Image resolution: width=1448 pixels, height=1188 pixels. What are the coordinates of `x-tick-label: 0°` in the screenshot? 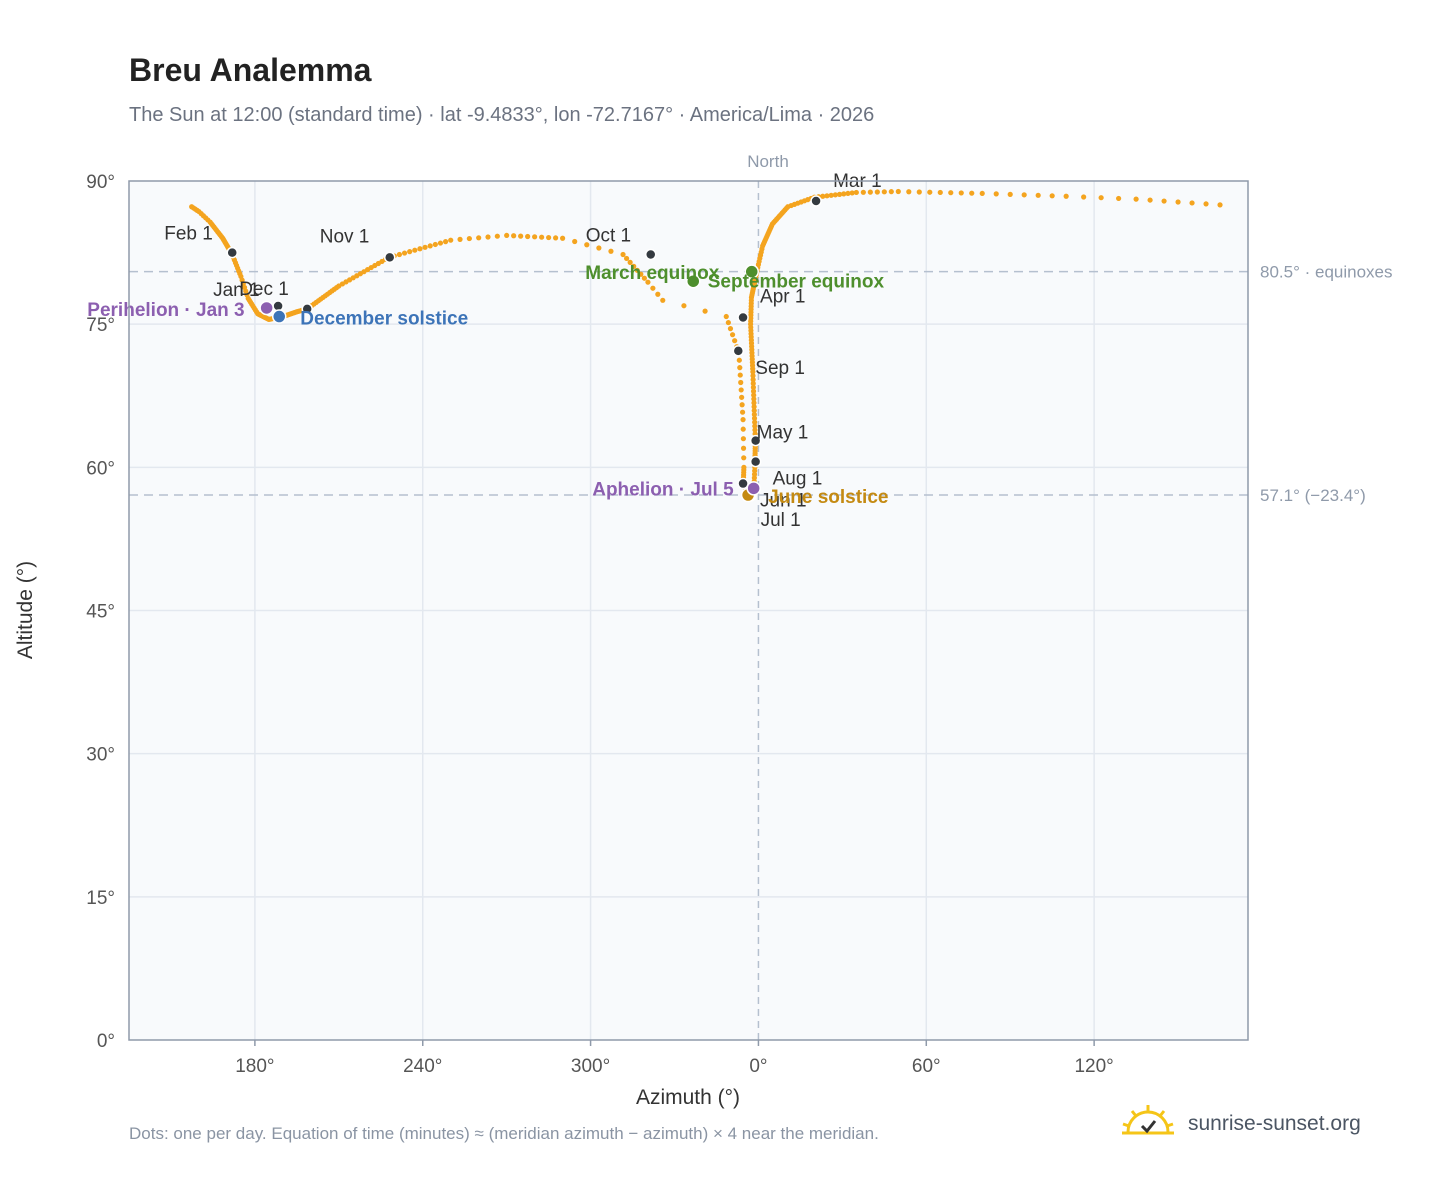 It's located at (758, 1066).